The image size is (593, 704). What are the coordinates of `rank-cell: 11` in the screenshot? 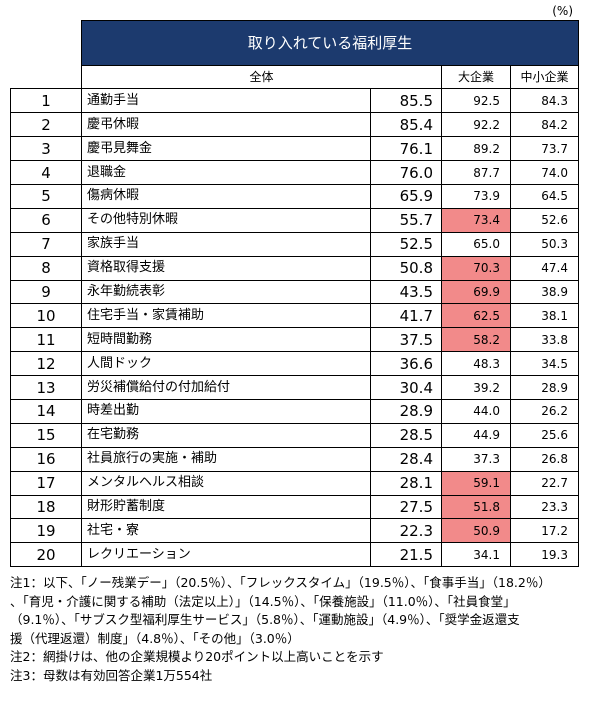 It's located at (46, 340).